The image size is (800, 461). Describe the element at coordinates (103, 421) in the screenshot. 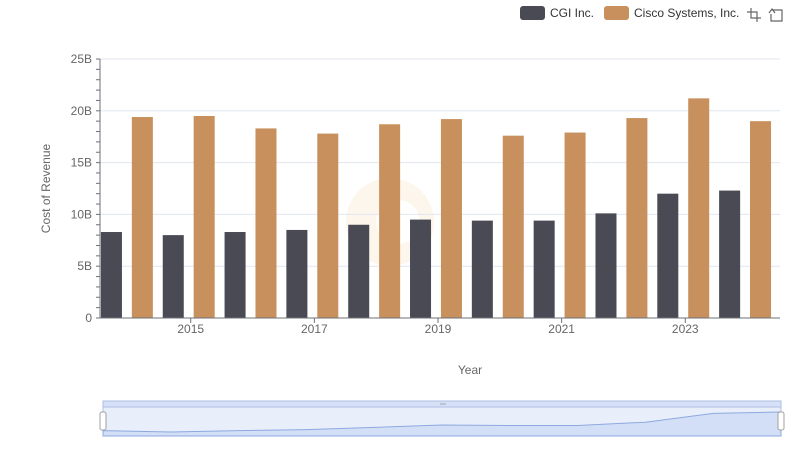

I see `slider-handle-left` at that location.